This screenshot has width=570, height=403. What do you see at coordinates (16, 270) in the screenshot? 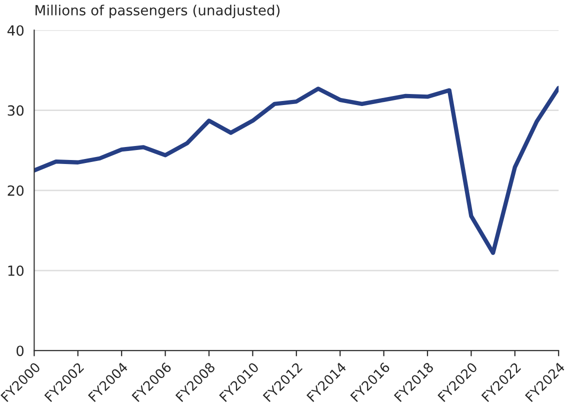
I see `y-tick-label: 10` at bounding box center [16, 270].